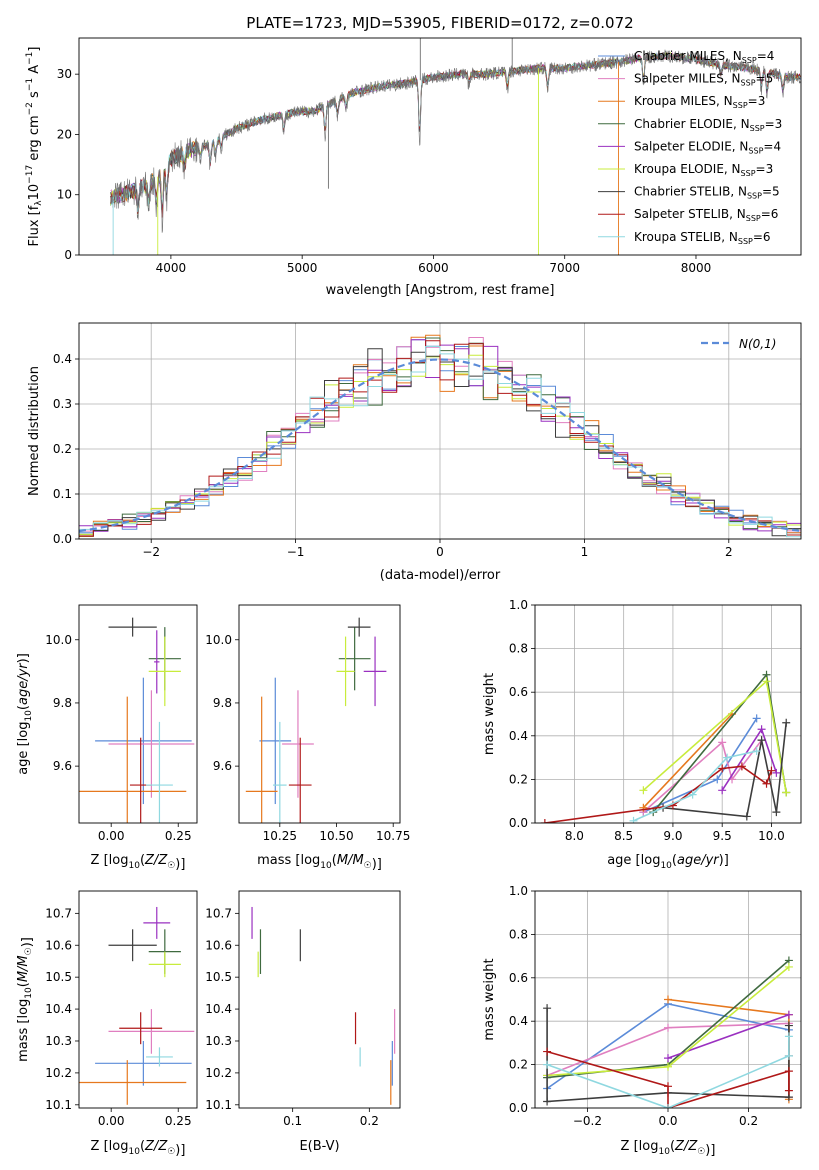 This screenshot has width=819, height=1170. What do you see at coordinates (218, 1009) in the screenshot?
I see `y-tick-label: 10.4` at bounding box center [218, 1009].